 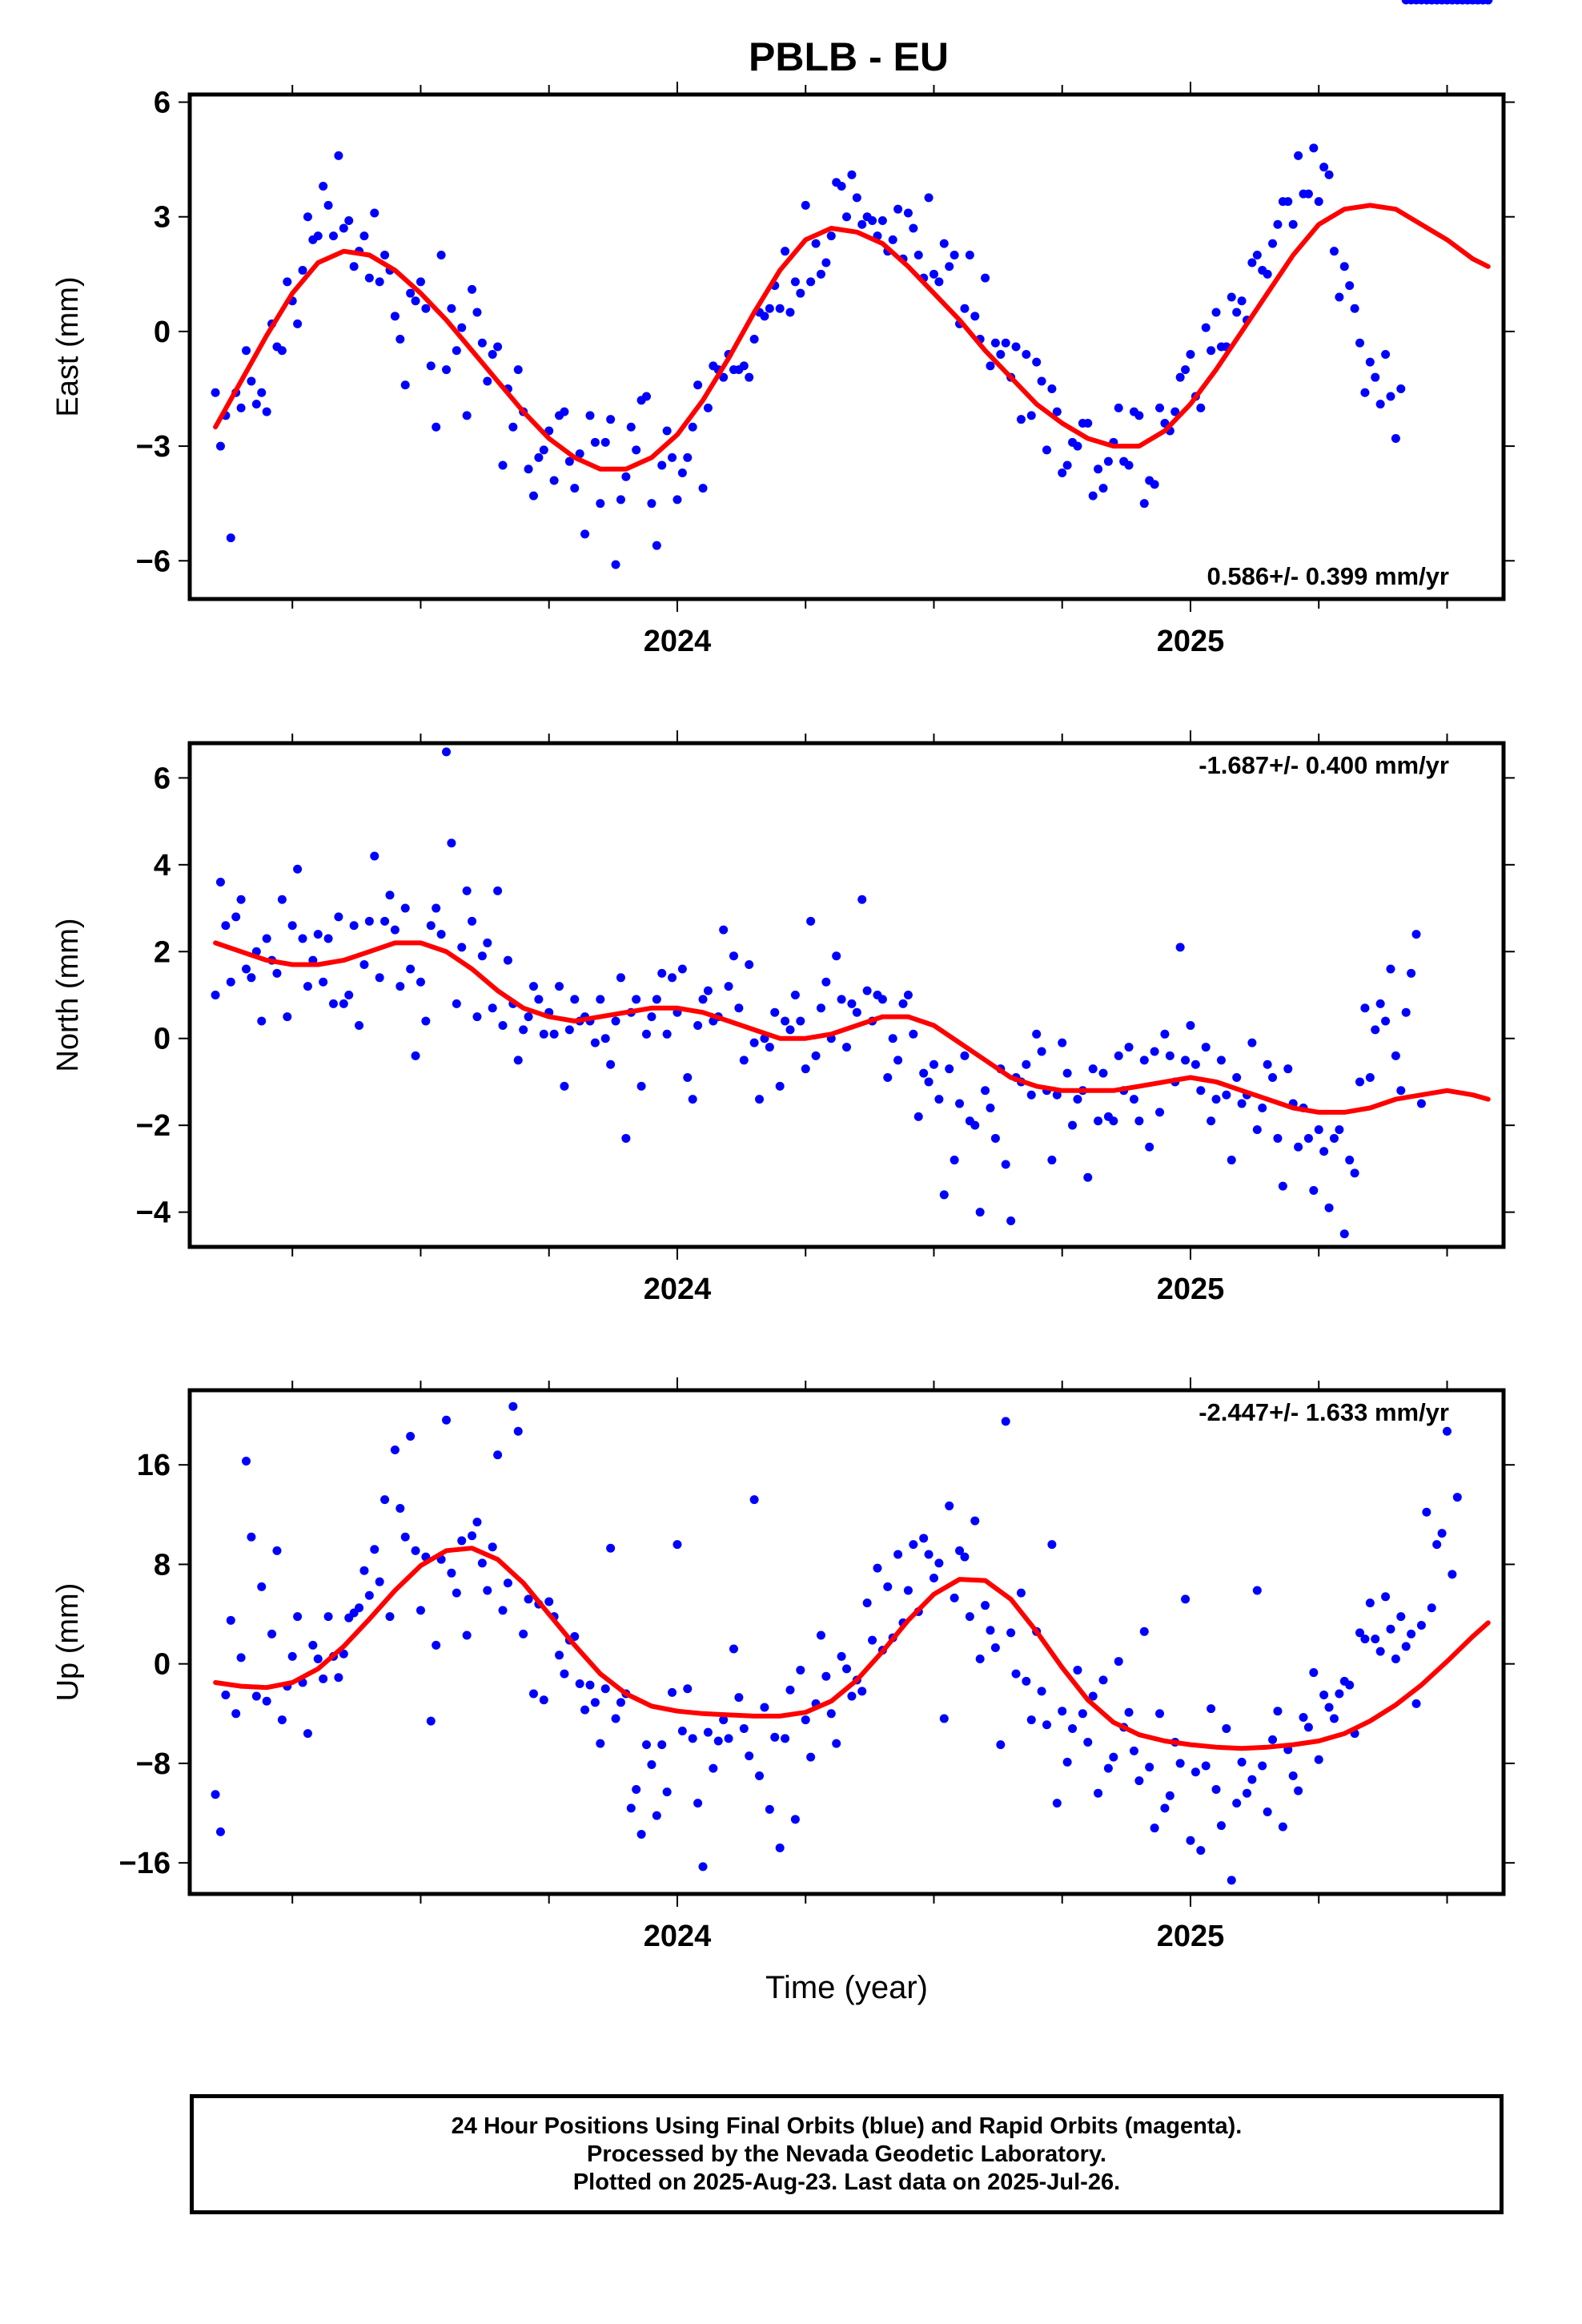 What do you see at coordinates (162, 218) in the screenshot?
I see `east-y-tick-label: 3` at bounding box center [162, 218].